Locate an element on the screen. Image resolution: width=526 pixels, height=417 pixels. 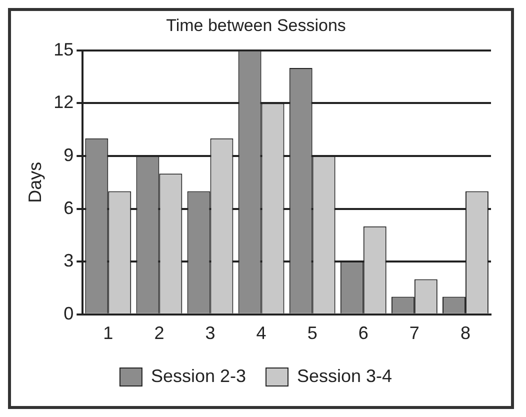
x-tick-label: 1 is located at coordinates (108, 333).